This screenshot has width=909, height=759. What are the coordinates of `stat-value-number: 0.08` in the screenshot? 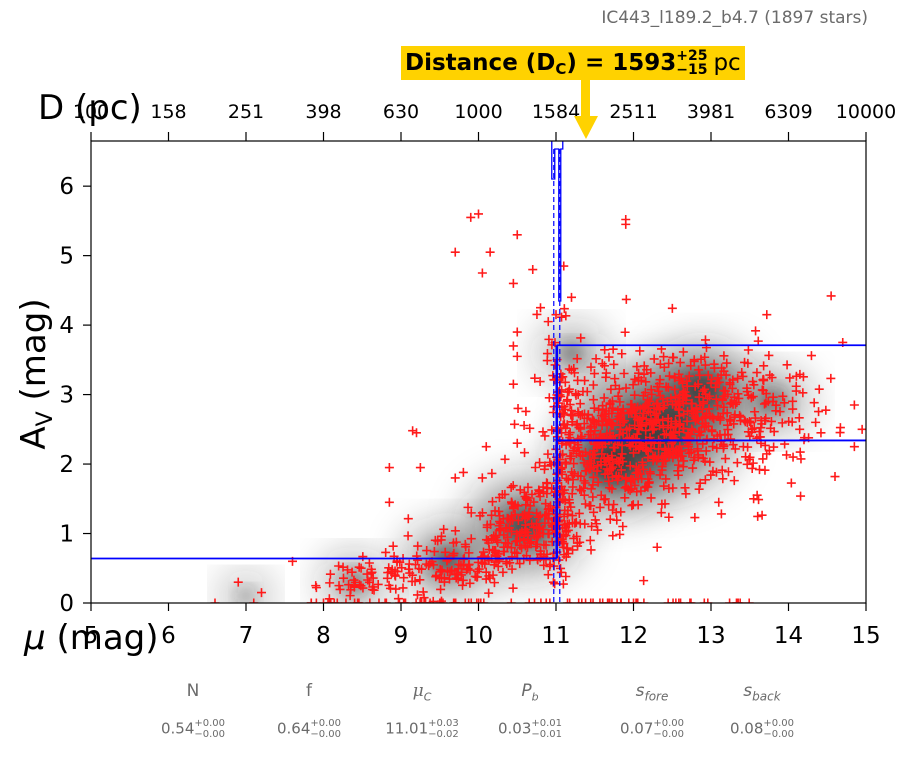 It's located at (746, 728).